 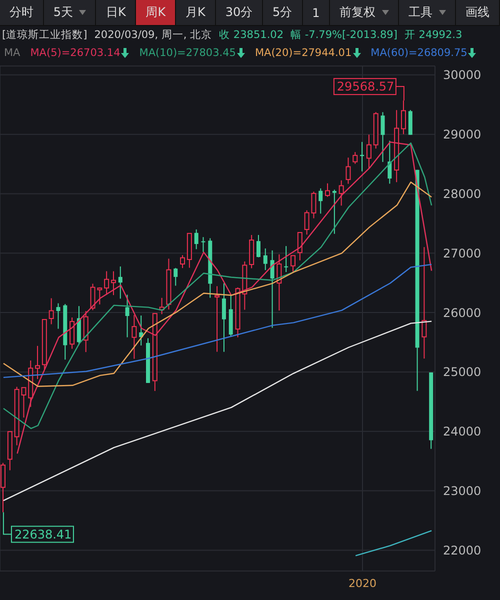 I want to click on chart-subtitle: 2020/03/09, 周一, 北京, so click(x=153, y=35).